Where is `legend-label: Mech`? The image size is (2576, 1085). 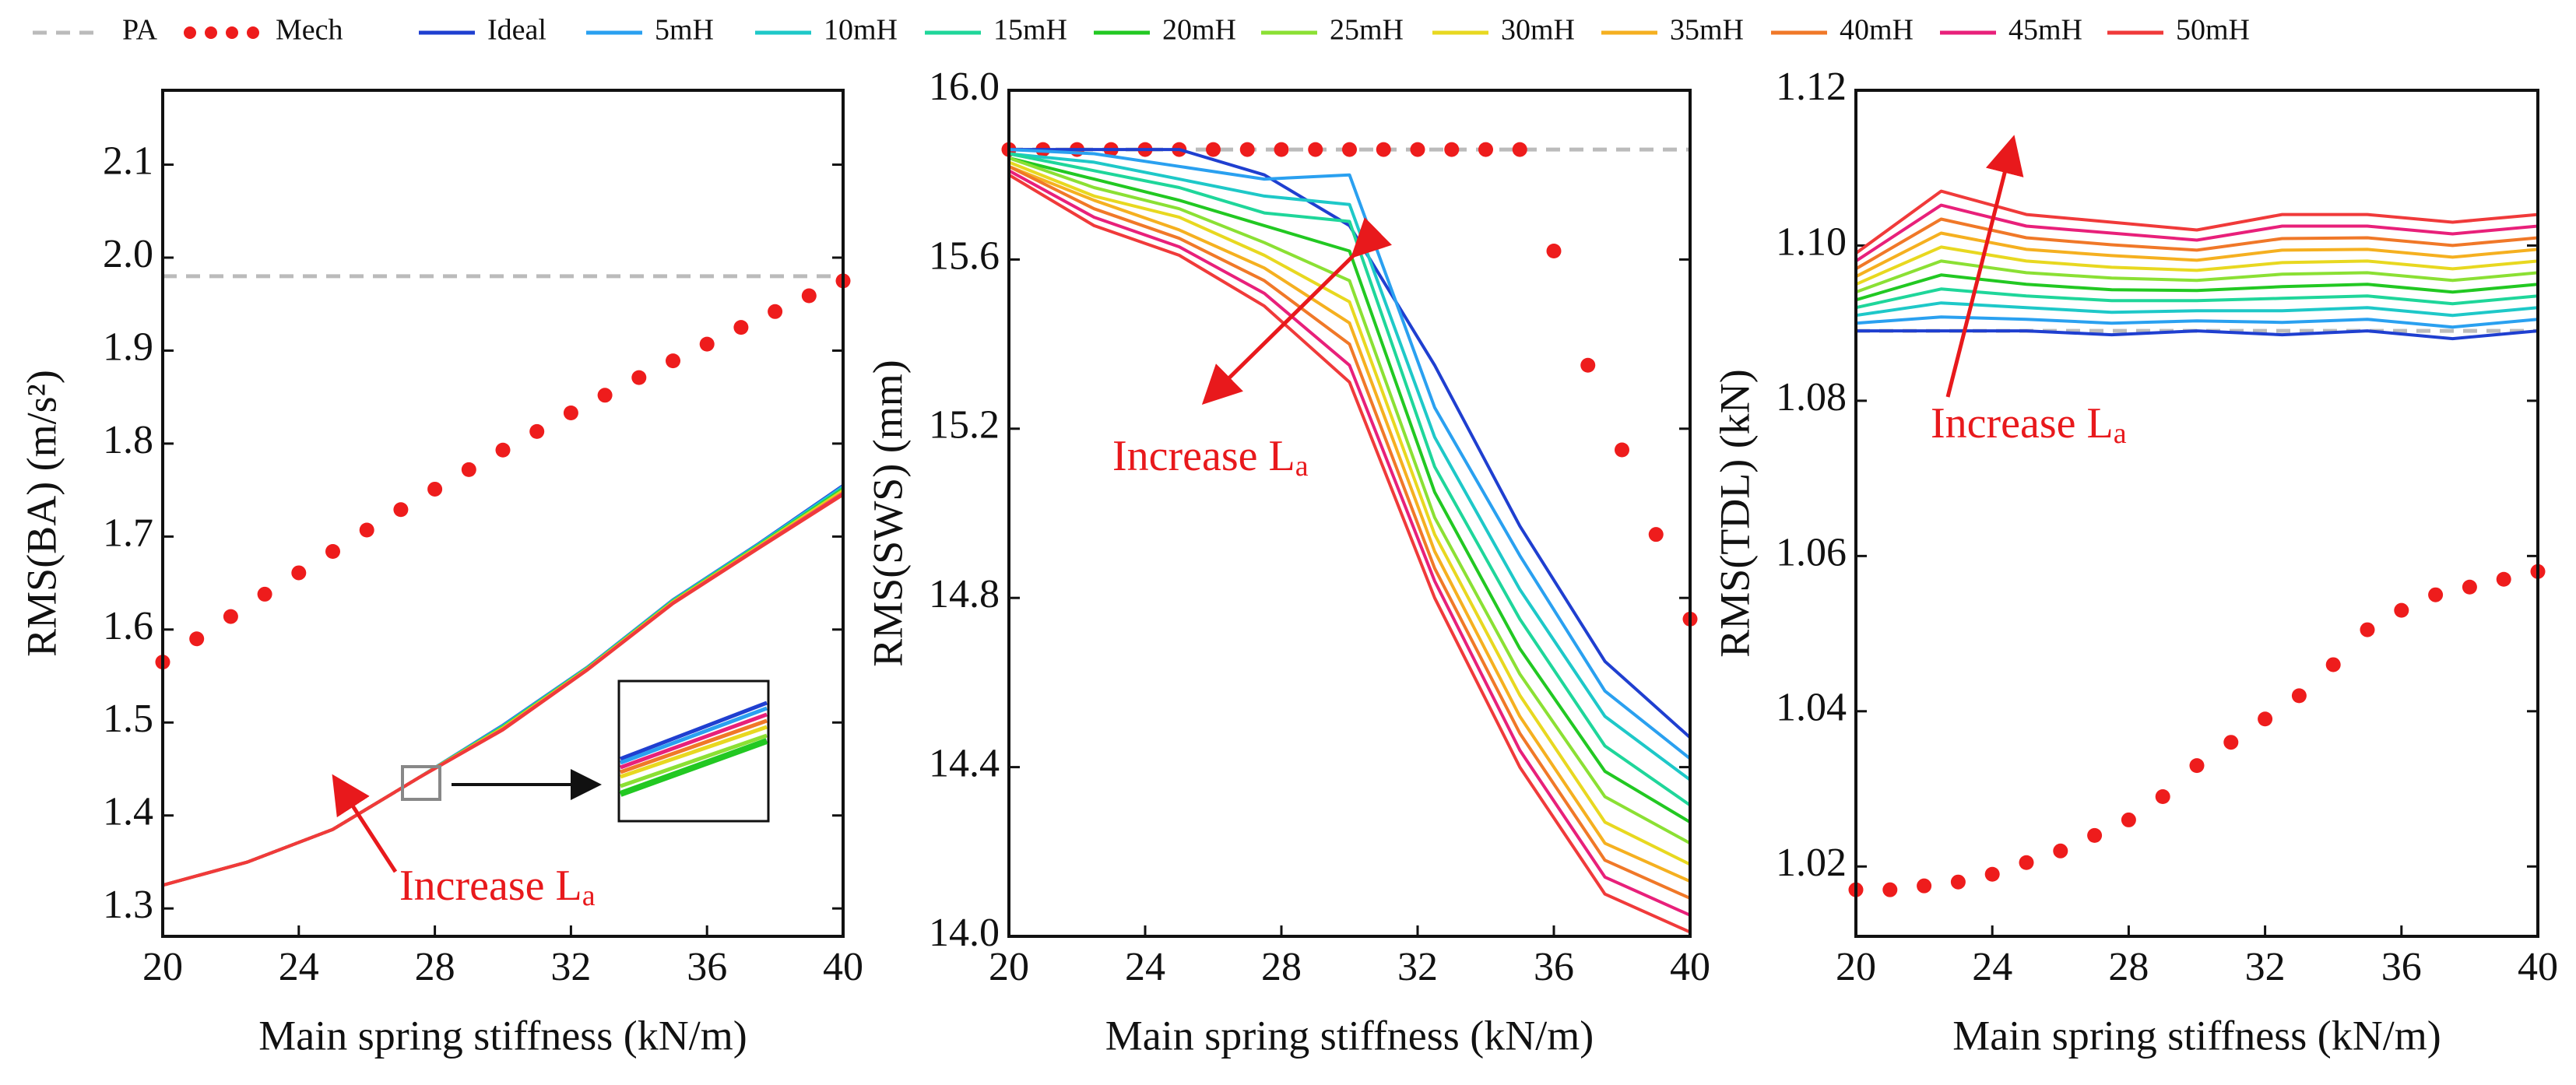
legend-label: Mech is located at coordinates (310, 31).